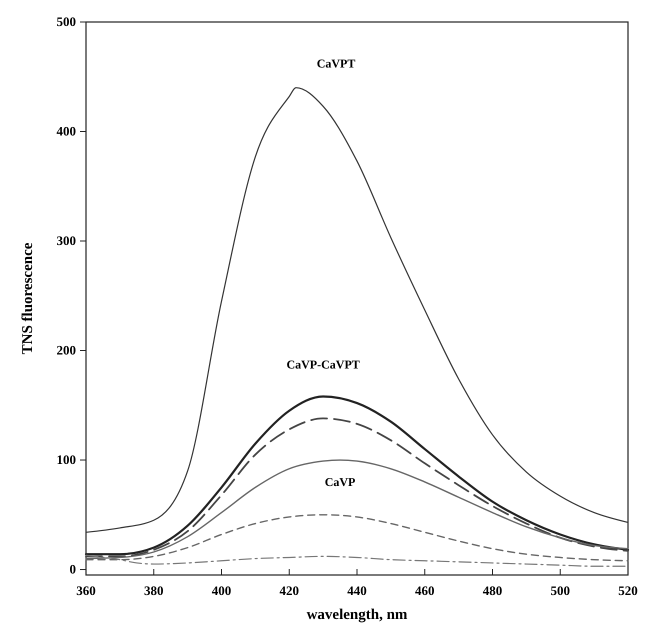  What do you see at coordinates (154, 590) in the screenshot?
I see `x-tick-label: 380` at bounding box center [154, 590].